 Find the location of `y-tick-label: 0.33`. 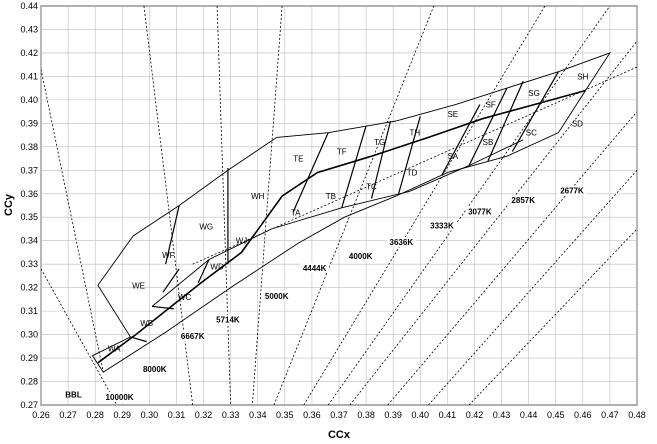

y-tick-label: 0.33 is located at coordinates (29, 264).